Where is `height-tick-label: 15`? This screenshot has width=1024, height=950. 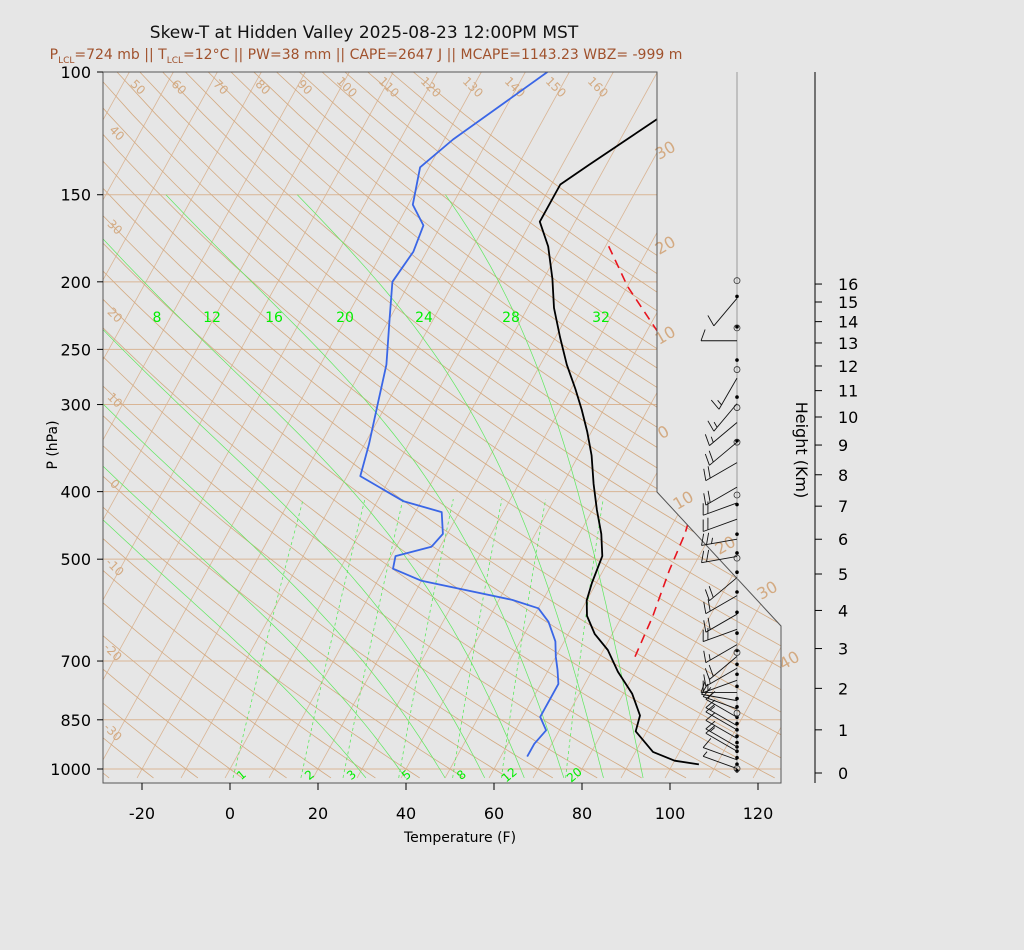 height-tick-label: 15 is located at coordinates (848, 302).